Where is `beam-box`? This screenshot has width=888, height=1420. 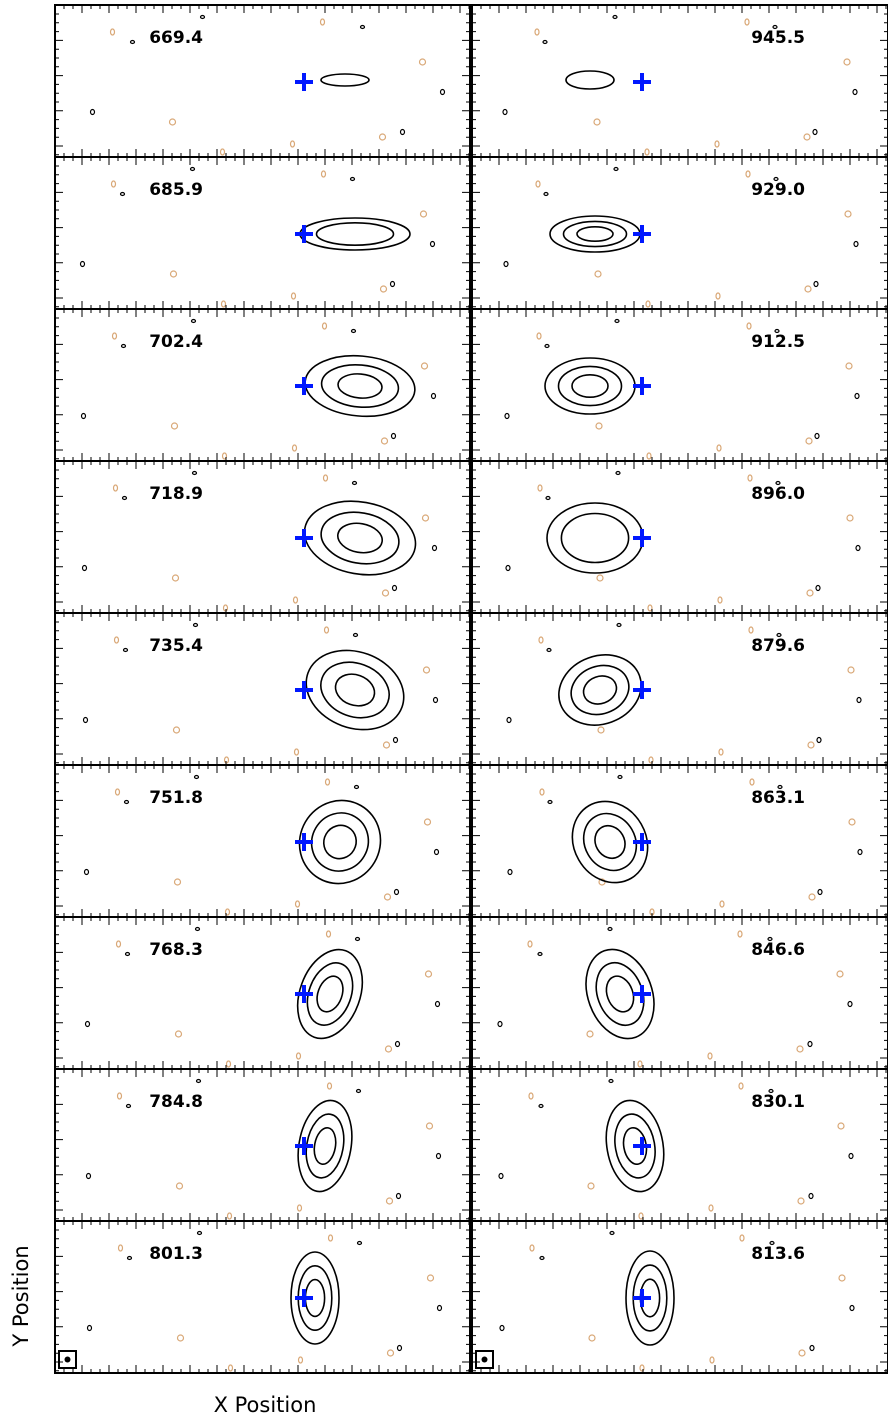
beam-box is located at coordinates (67, 1359).